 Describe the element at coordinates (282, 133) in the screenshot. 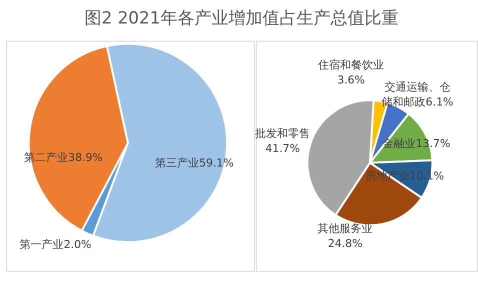

I see `slice-label: 批发和零售` at that location.